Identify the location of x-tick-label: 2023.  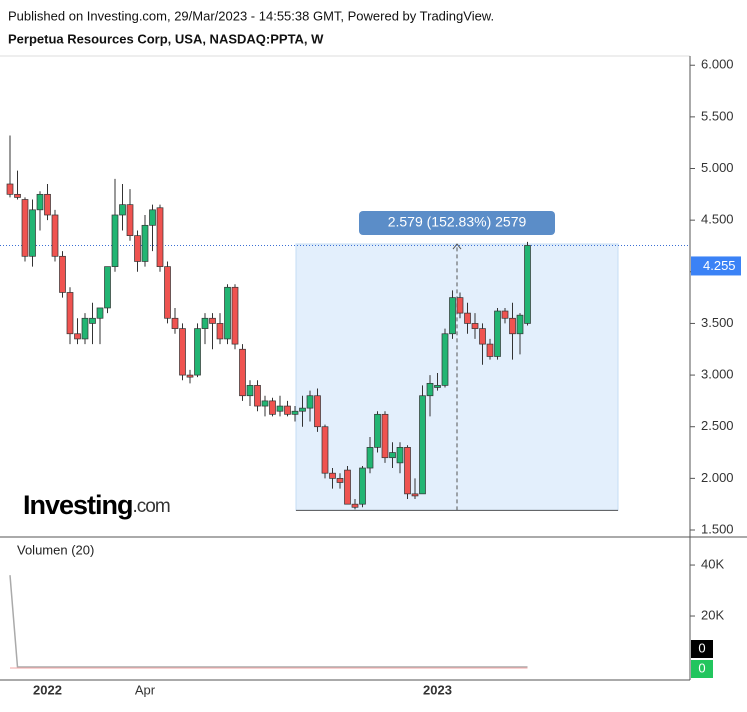
(437, 689).